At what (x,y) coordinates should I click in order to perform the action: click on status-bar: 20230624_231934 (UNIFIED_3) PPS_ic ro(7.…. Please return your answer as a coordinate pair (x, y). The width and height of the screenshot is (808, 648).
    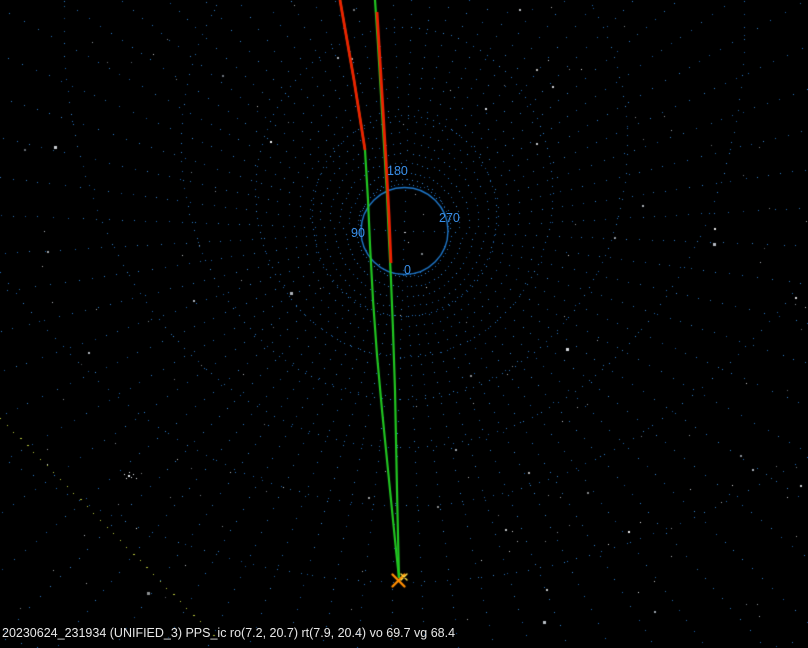
    Looking at the image, I should click on (229, 633).